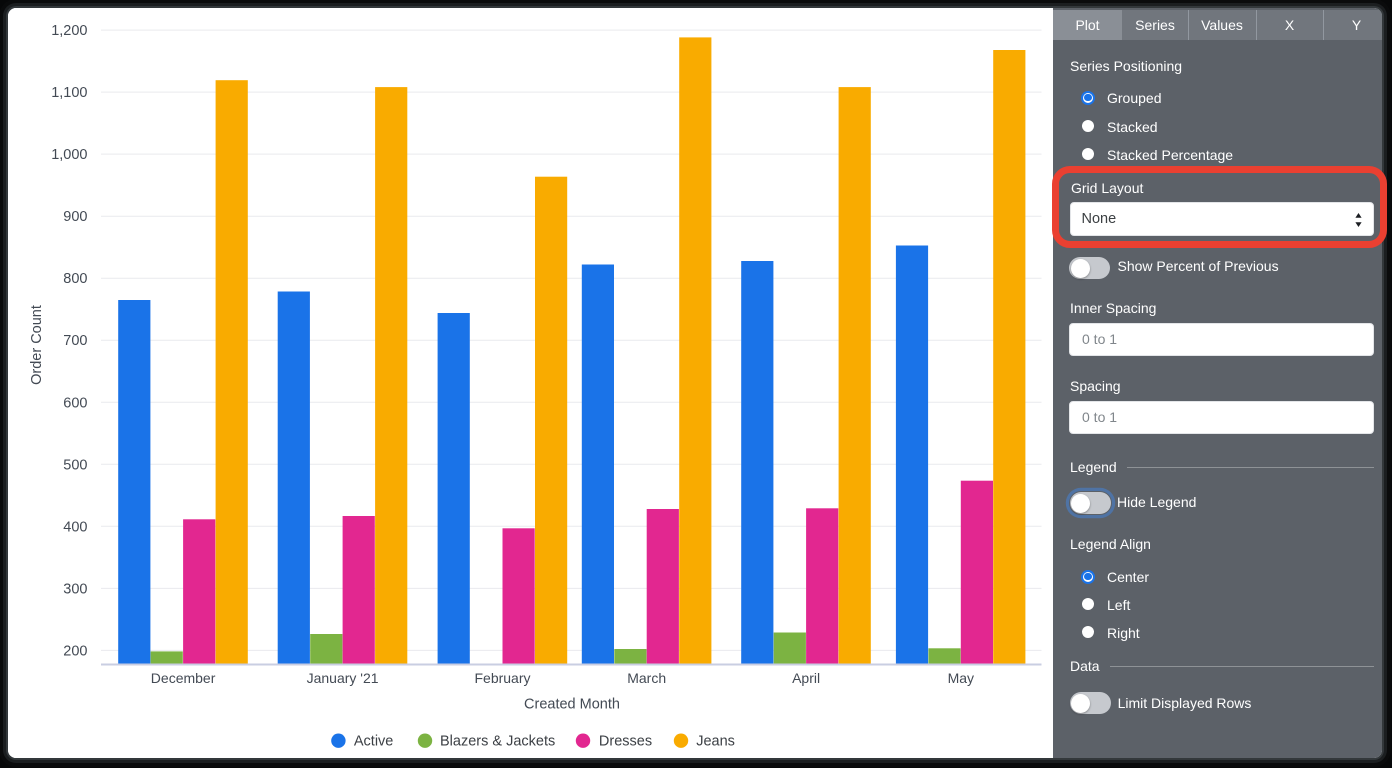 The height and width of the screenshot is (768, 1392). What do you see at coordinates (715, 742) in the screenshot?
I see `svg-text: Jeans` at bounding box center [715, 742].